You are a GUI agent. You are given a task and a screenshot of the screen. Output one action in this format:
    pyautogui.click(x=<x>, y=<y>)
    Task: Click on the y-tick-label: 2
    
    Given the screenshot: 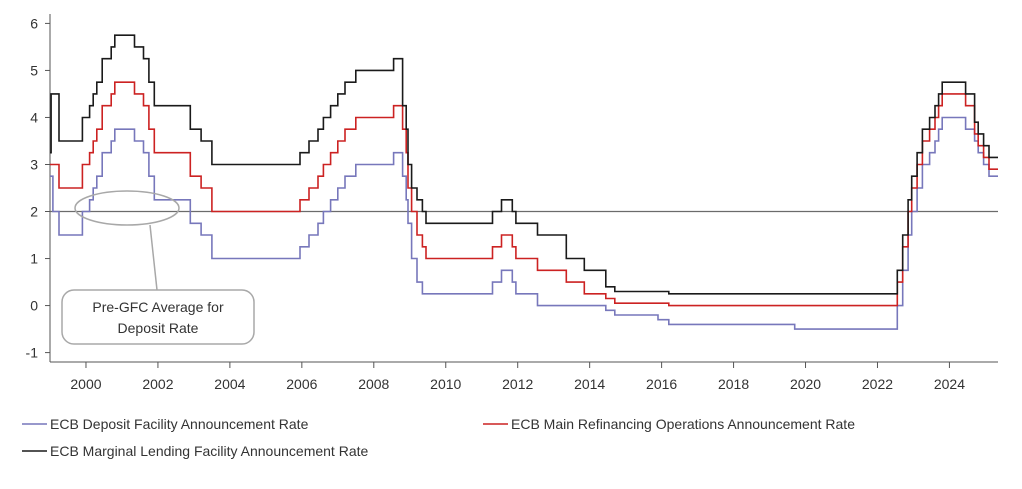 What is the action you would take?
    pyautogui.click(x=34, y=212)
    